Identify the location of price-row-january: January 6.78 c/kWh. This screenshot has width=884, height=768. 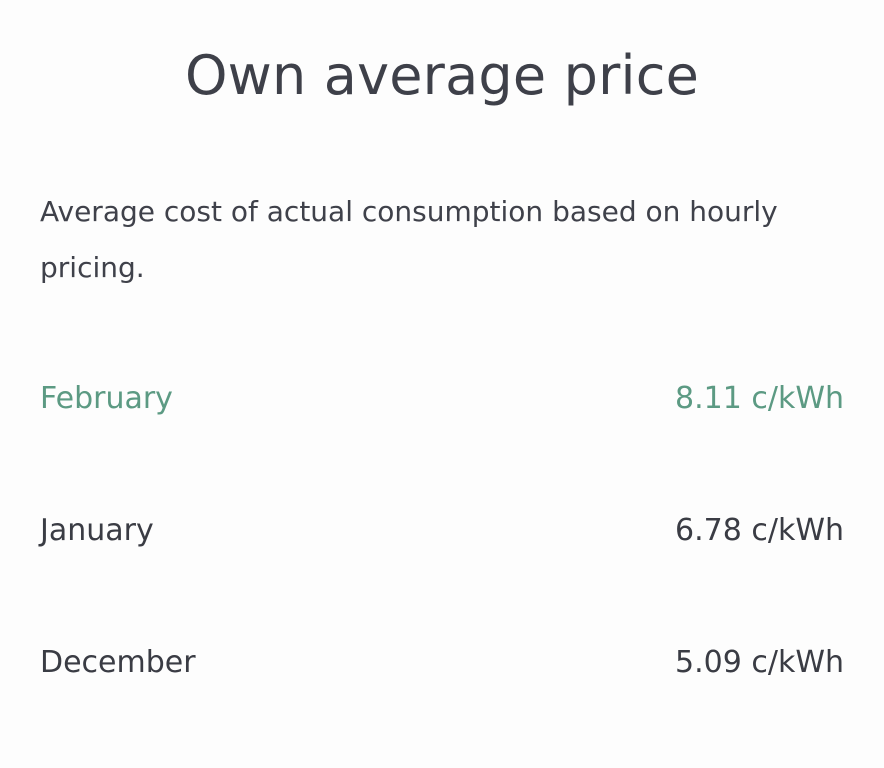
(442, 530).